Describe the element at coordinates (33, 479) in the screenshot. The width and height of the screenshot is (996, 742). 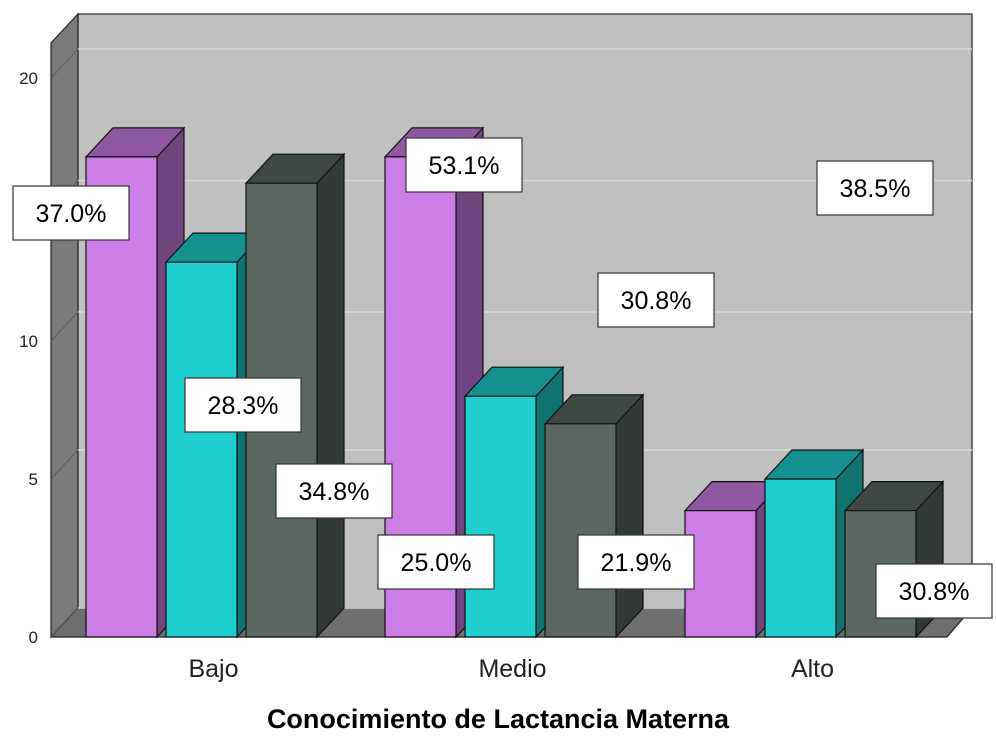
I see `y-tick-label: 5` at that location.